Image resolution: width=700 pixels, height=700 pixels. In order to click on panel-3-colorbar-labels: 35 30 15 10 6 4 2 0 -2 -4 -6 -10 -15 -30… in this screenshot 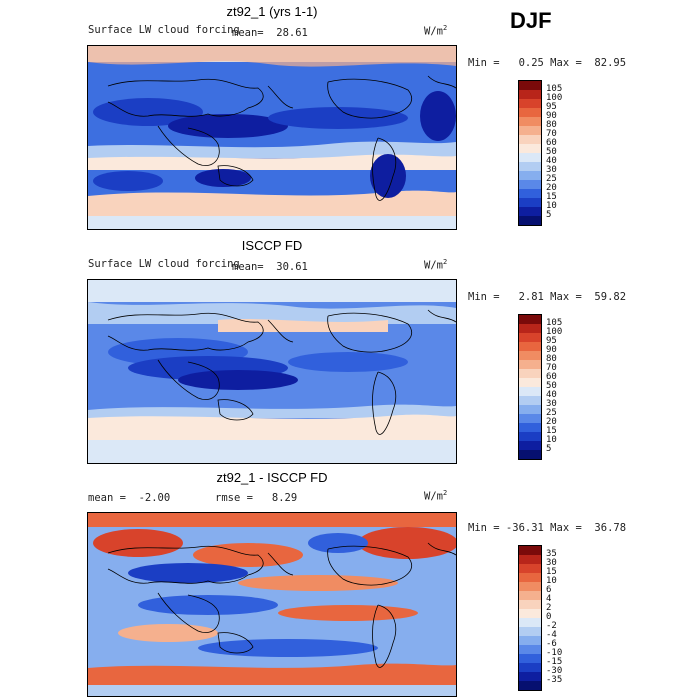, I will do `click(554, 617)`.